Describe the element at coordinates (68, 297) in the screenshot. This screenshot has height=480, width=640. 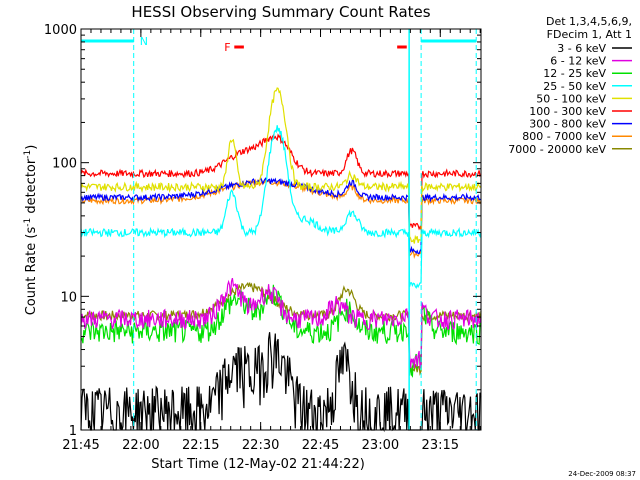
I see `y-tick-label: 10` at that location.